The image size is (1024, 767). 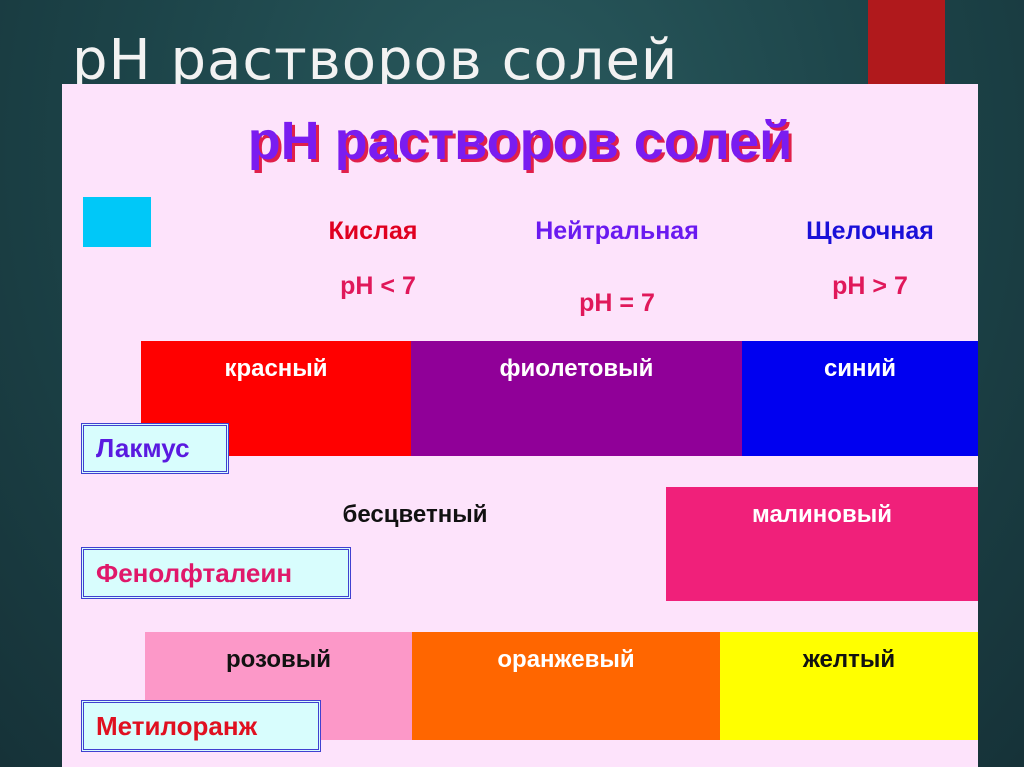 I want to click on phenolphthalein-crimson: малиновый, so click(x=822, y=544).